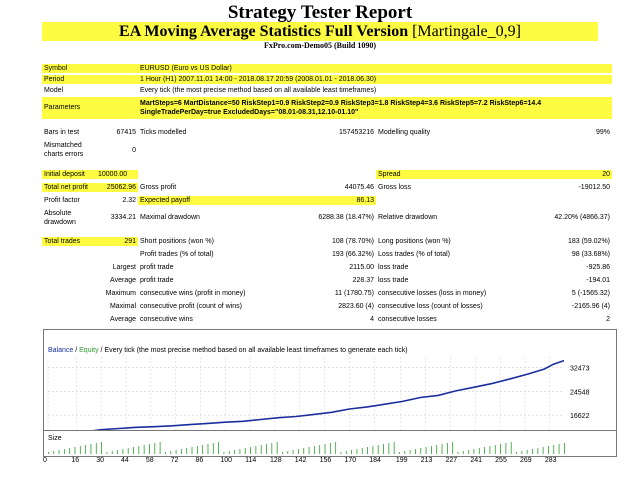 Image resolution: width=640 pixels, height=480 pixels. What do you see at coordinates (166, 319) in the screenshot?
I see `avg-cw-label: consecutive wins` at bounding box center [166, 319].